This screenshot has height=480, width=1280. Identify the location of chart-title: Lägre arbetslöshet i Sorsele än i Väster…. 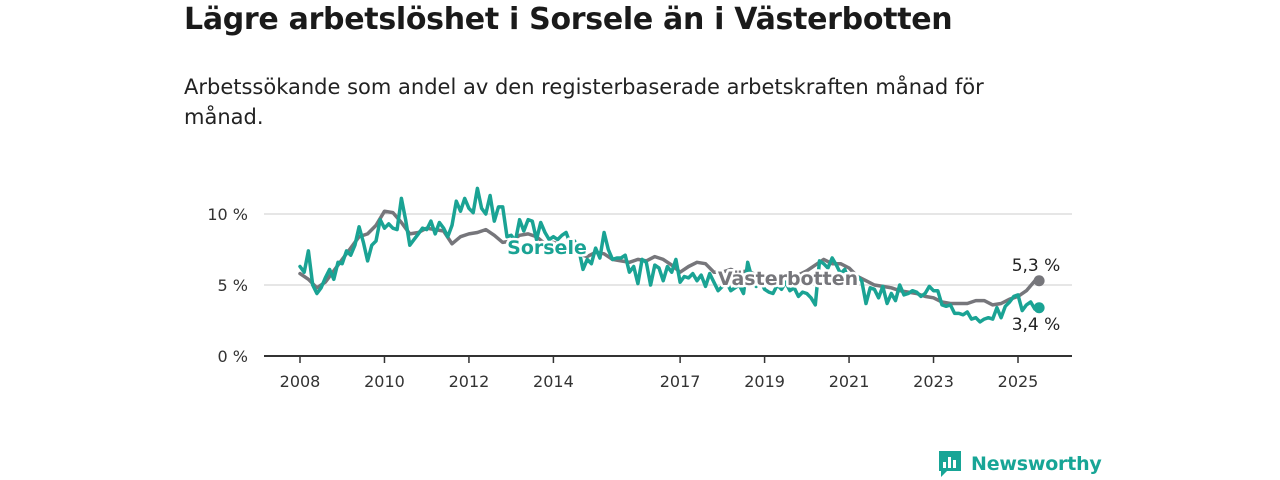
(568, 19).